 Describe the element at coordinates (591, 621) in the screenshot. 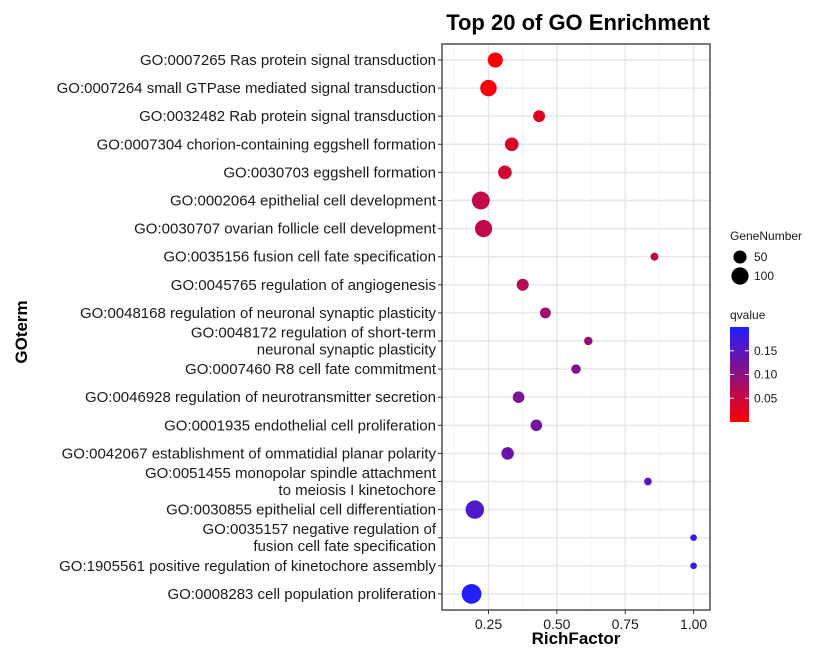

I see `x-axis: 0.25 0.50 0.75 1.00` at that location.